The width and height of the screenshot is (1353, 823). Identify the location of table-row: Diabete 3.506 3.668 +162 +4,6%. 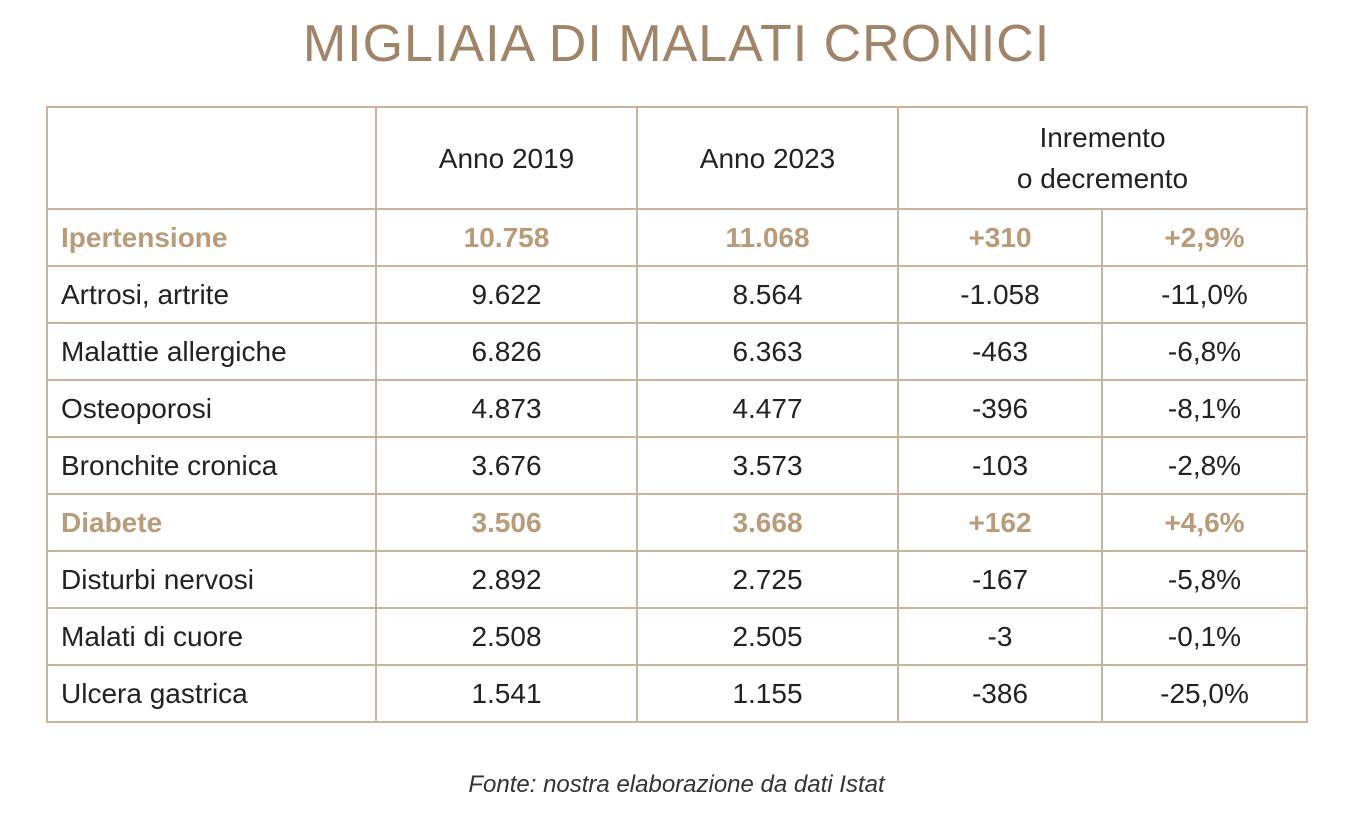
(677, 522).